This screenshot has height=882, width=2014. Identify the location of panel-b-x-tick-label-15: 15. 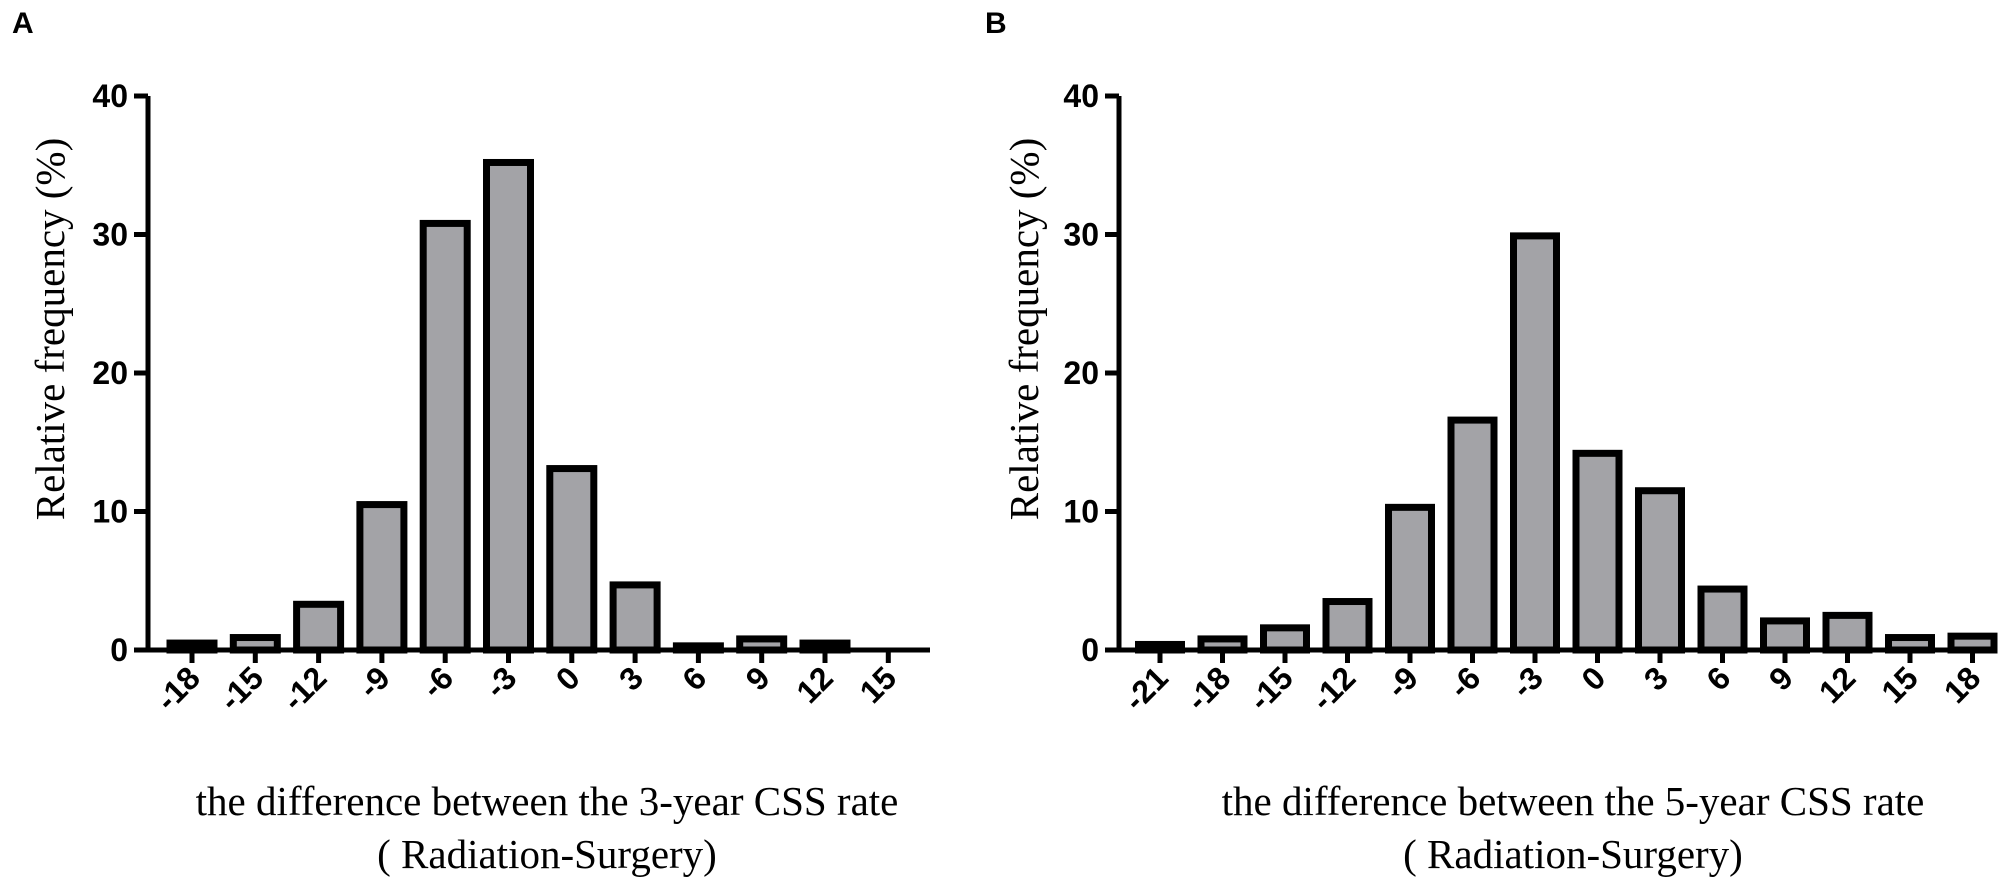
(1899, 684).